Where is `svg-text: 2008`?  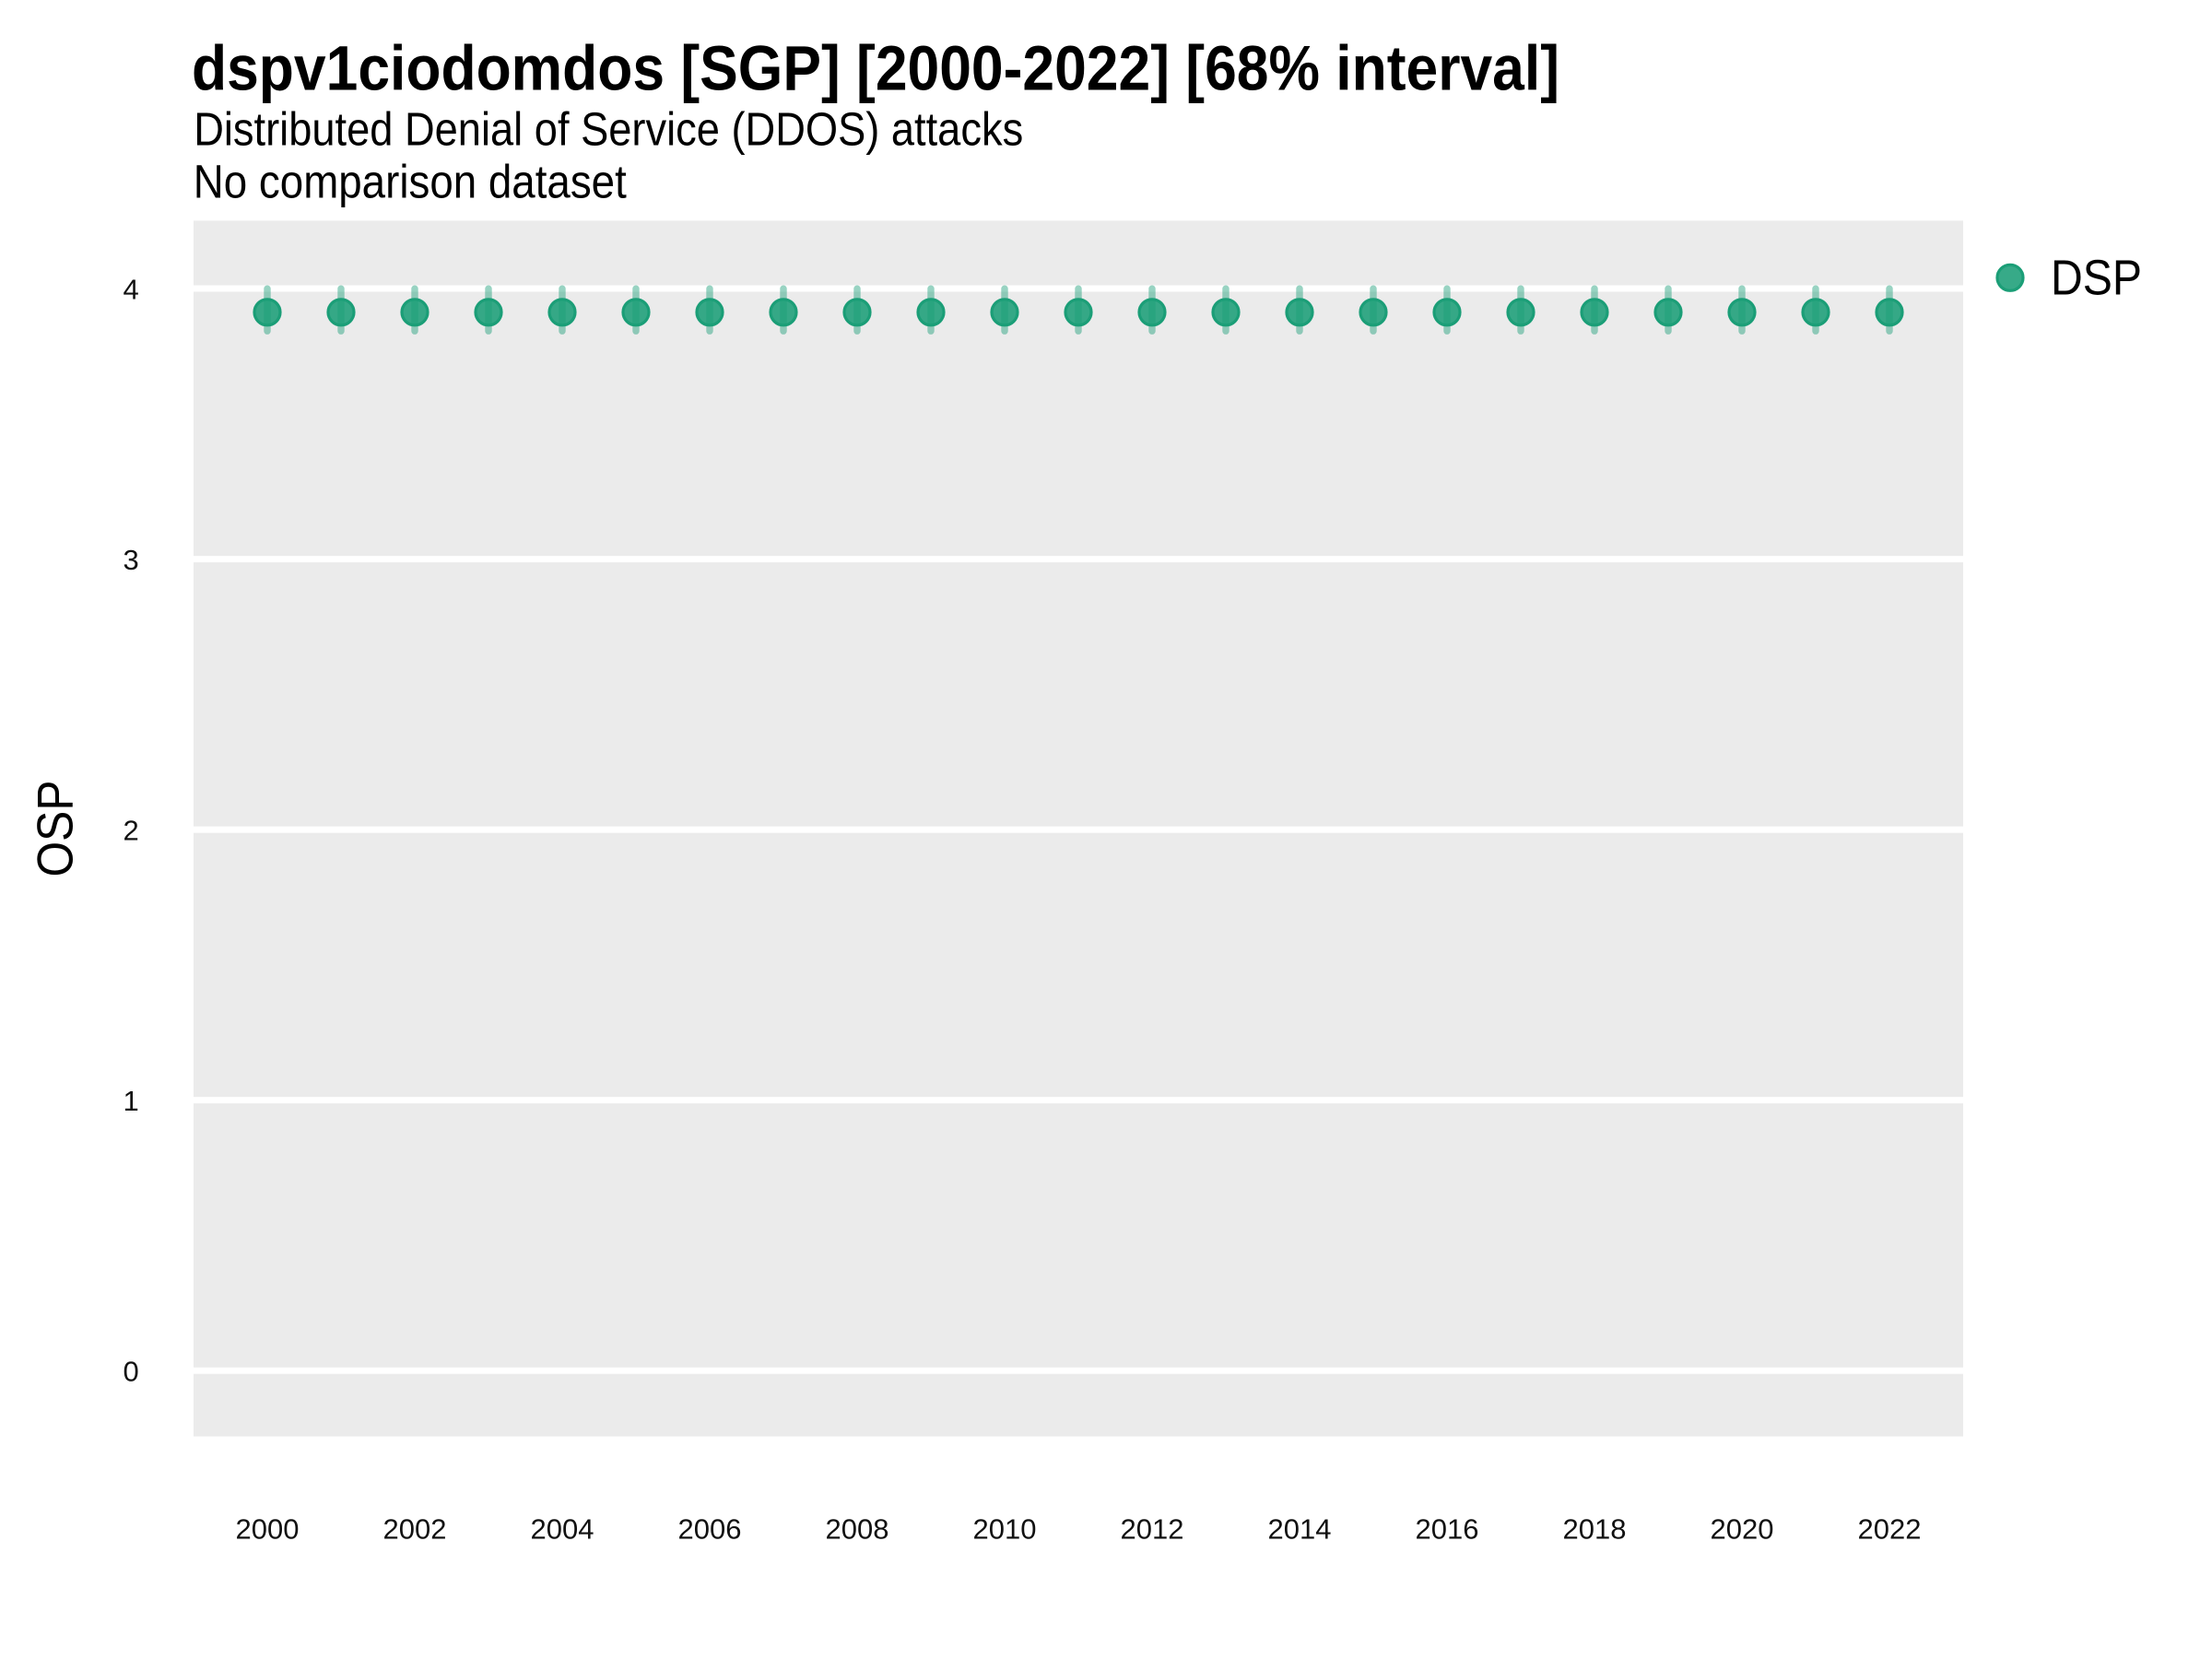
svg-text: 2008 is located at coordinates (857, 1528).